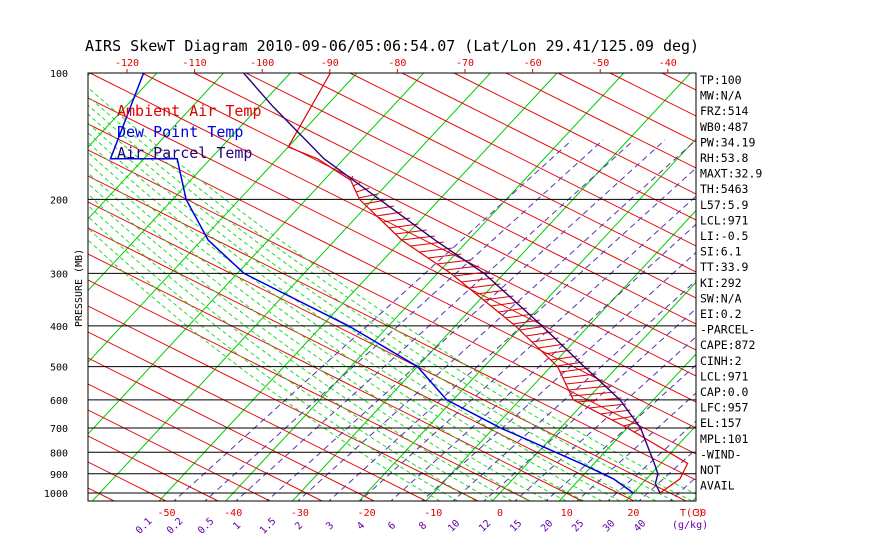 The width and height of the screenshot is (870, 560). What do you see at coordinates (727, 142) in the screenshot?
I see `index-entry: PW:34.19` at bounding box center [727, 142].